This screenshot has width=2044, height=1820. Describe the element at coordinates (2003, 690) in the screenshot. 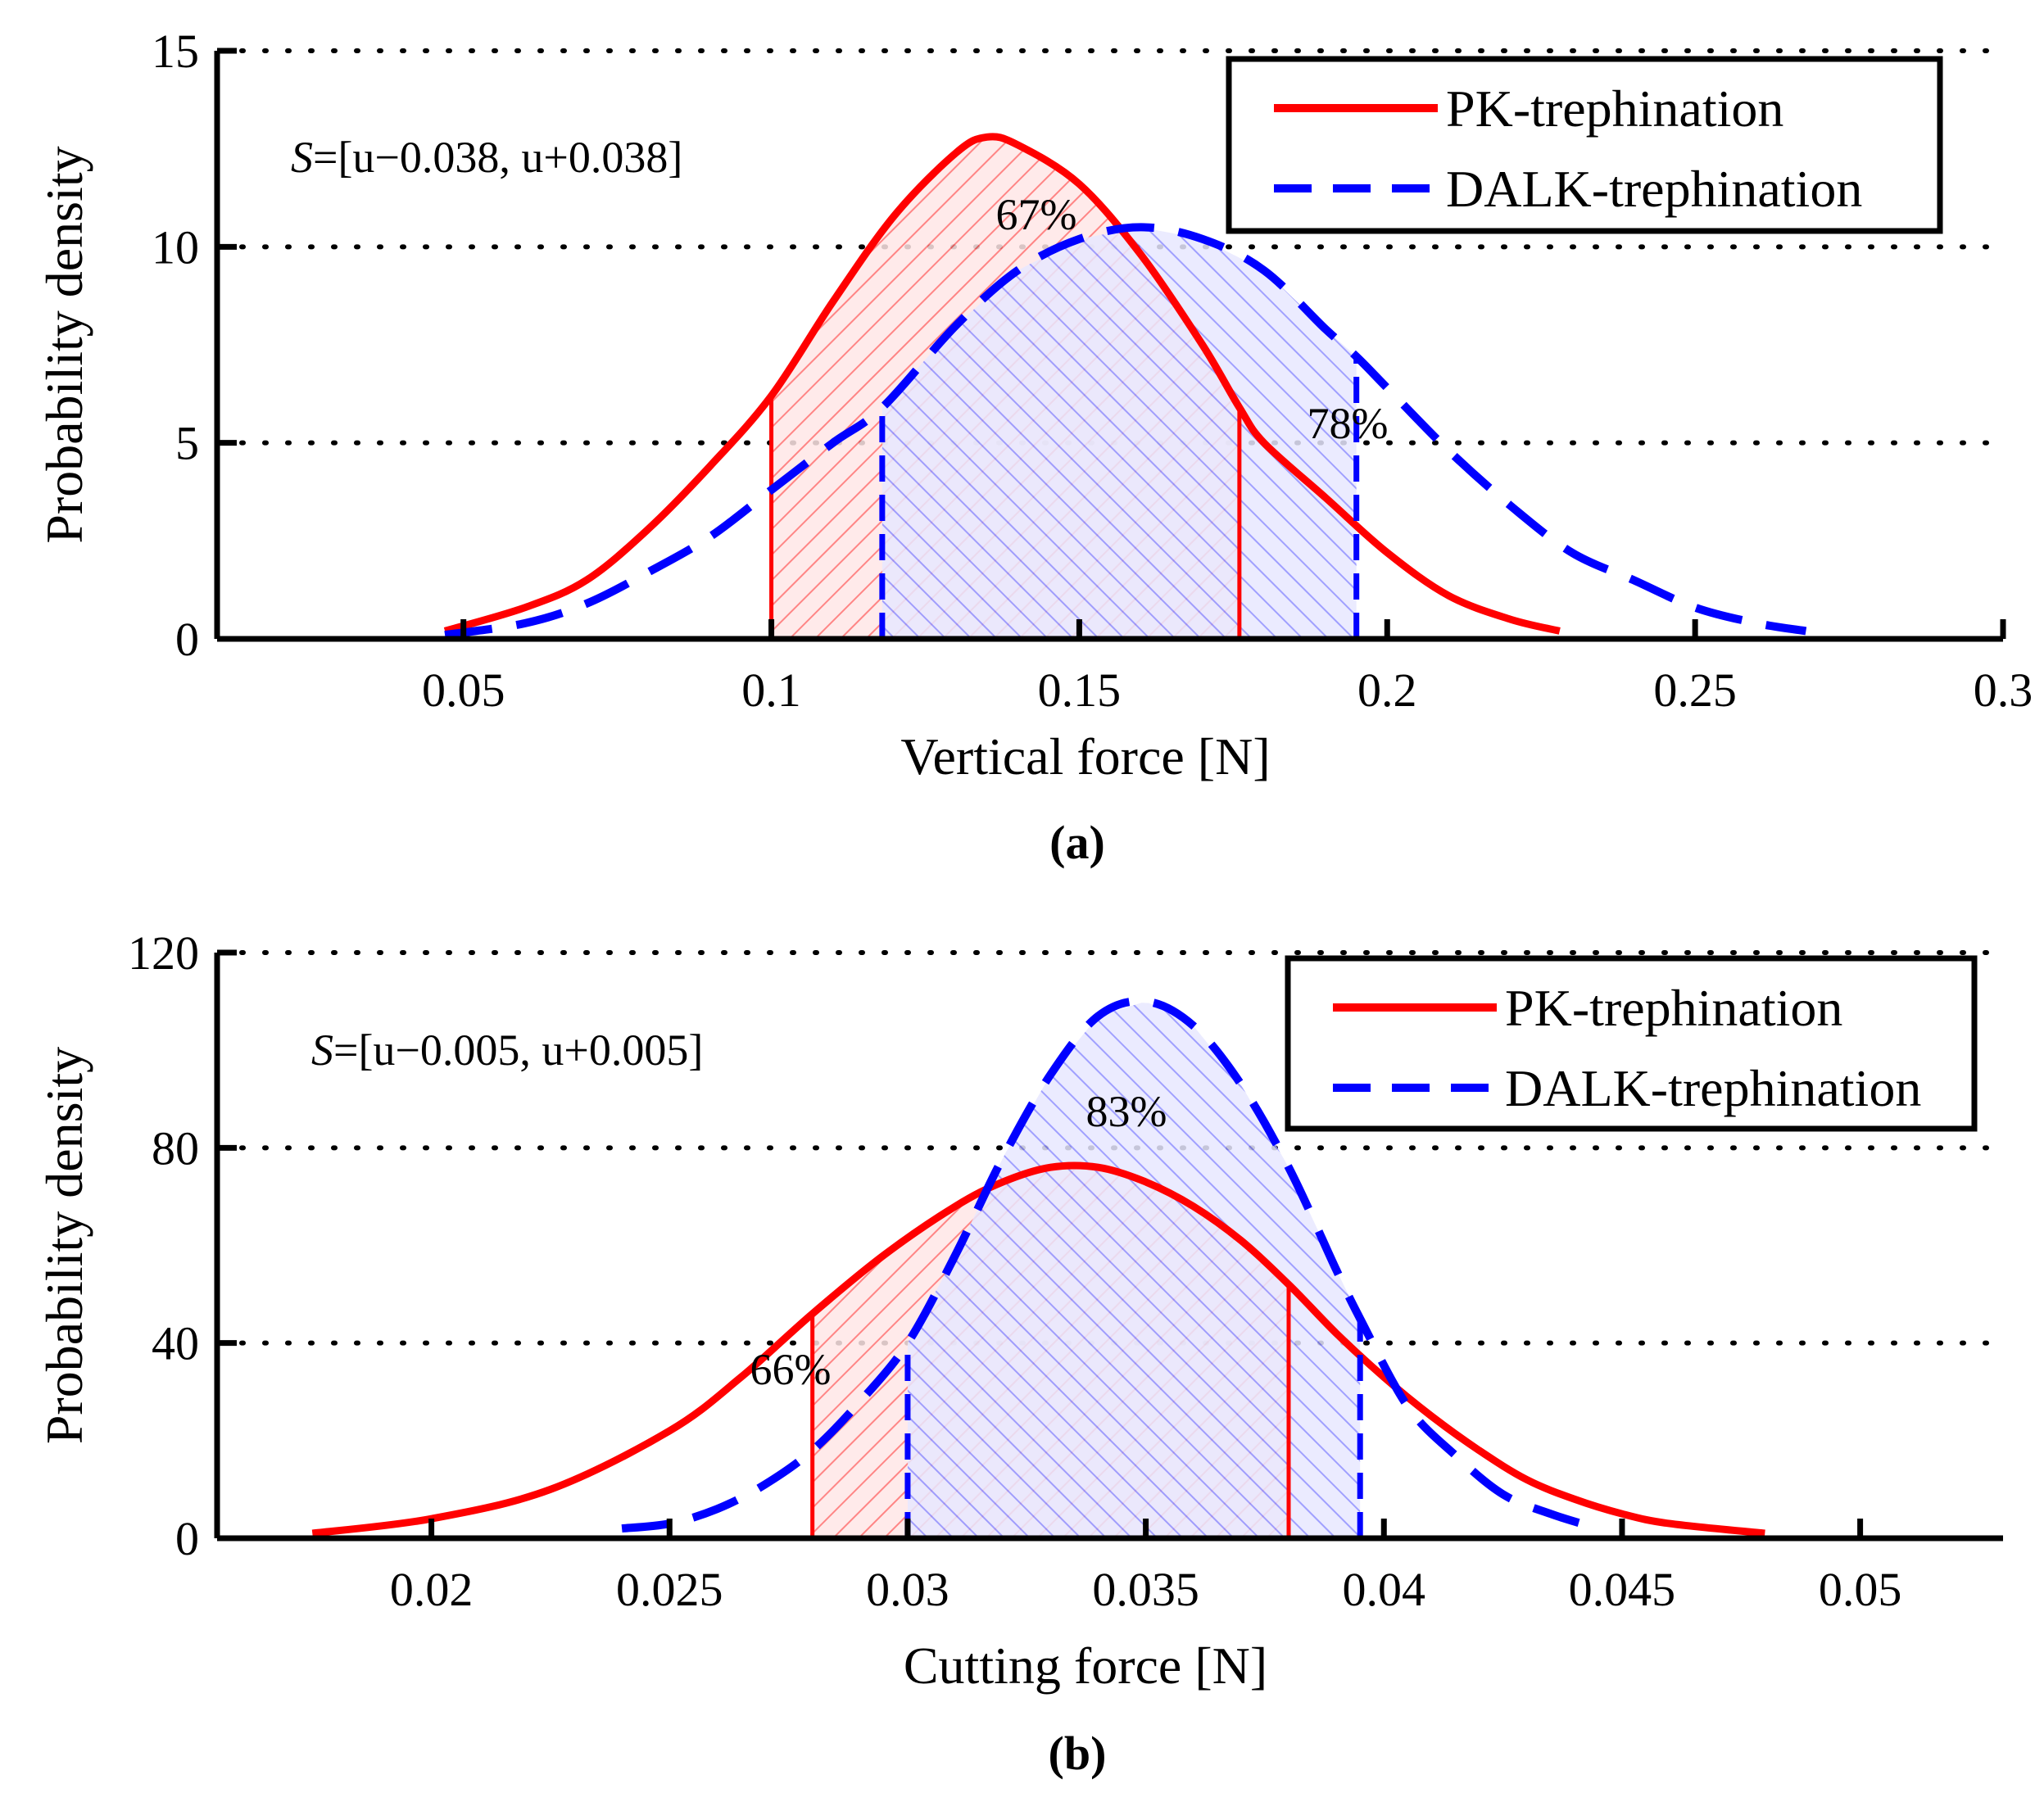

I see `x-tick-label: 0.3` at that location.